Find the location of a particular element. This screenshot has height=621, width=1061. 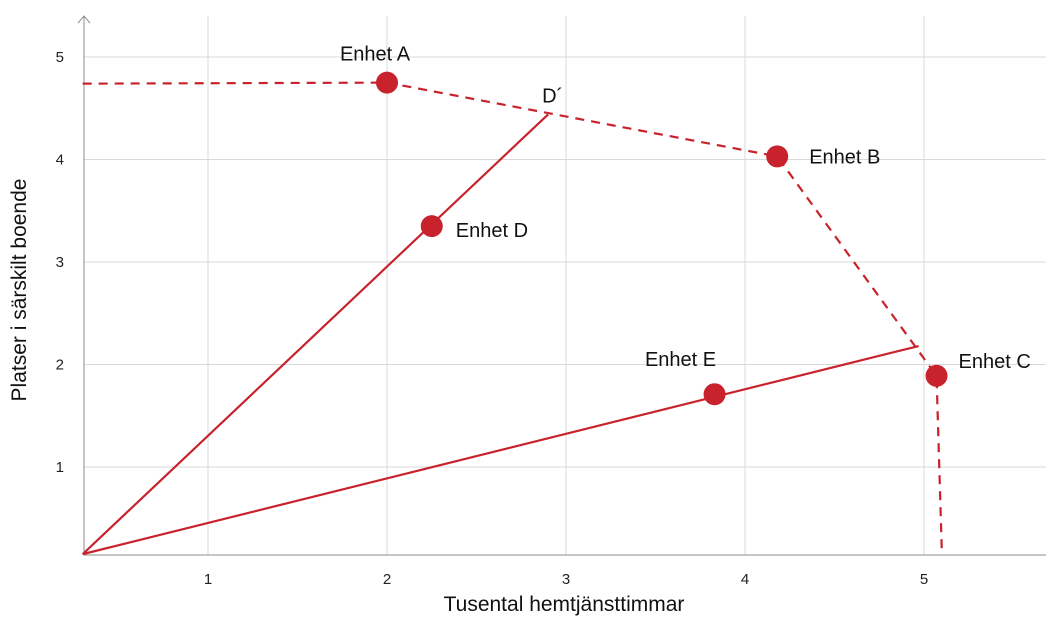

point-enhet-b is located at coordinates (777, 156).